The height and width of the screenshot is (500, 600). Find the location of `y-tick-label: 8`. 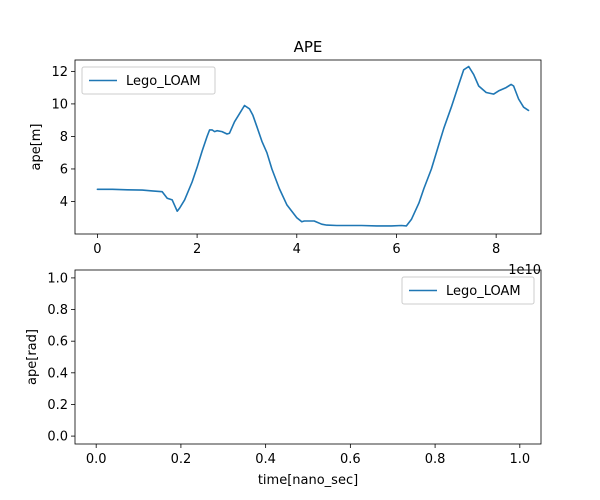

y-tick-label: 8 is located at coordinates (64, 137).